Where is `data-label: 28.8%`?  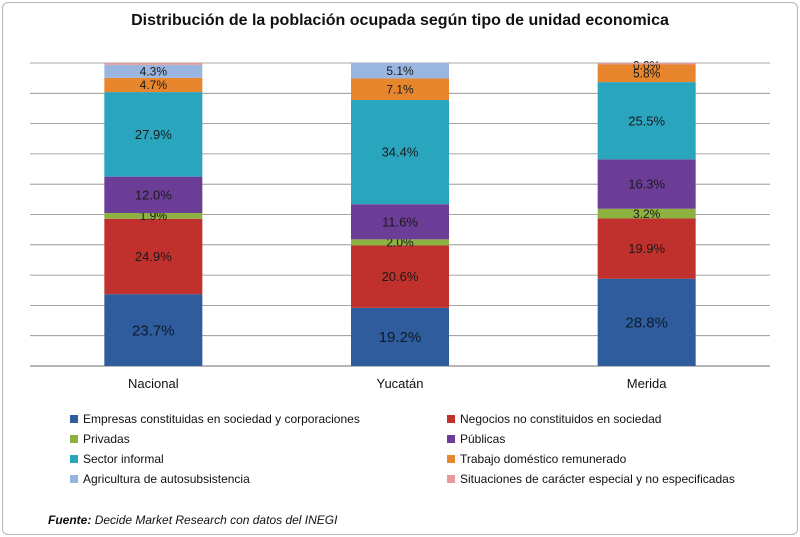
data-label: 28.8% is located at coordinates (646, 323).